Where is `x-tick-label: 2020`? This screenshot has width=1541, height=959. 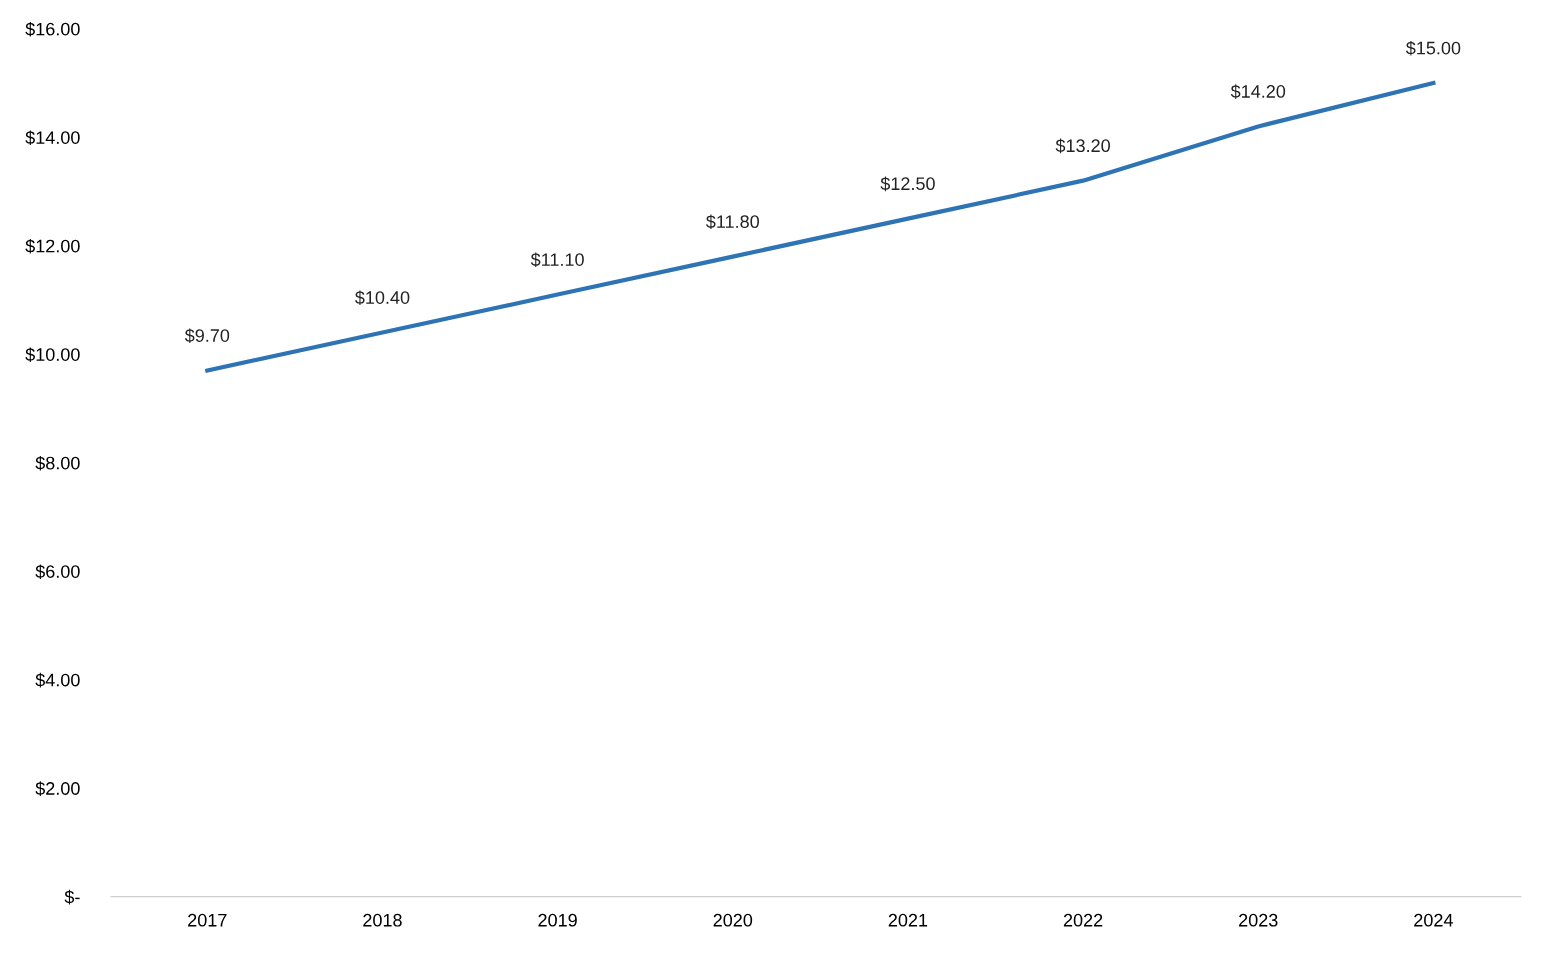 x-tick-label: 2020 is located at coordinates (733, 920).